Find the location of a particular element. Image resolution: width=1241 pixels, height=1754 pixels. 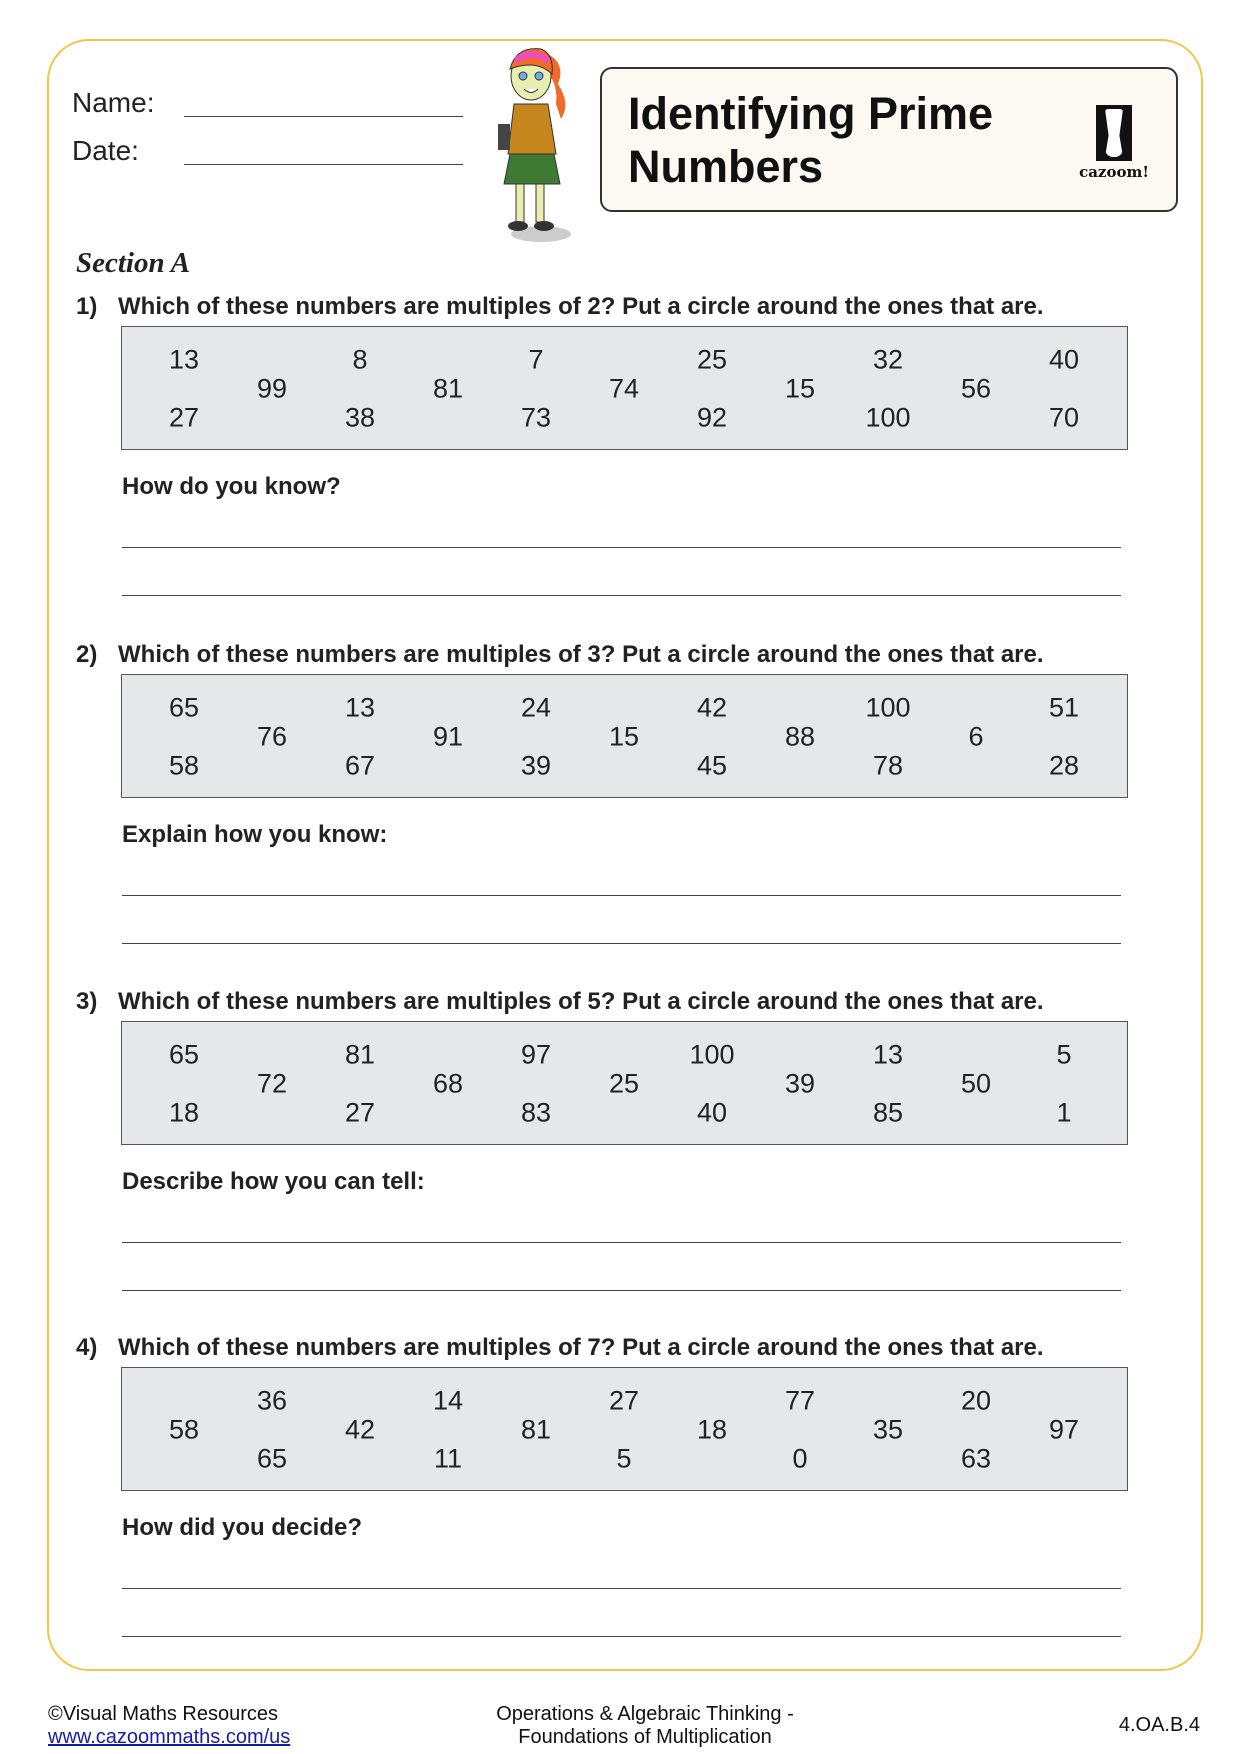

number-option: 99 is located at coordinates (272, 388).